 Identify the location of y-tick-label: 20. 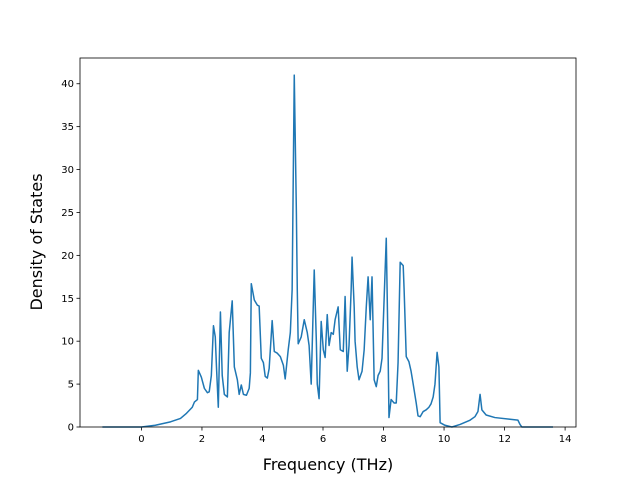
(67, 256).